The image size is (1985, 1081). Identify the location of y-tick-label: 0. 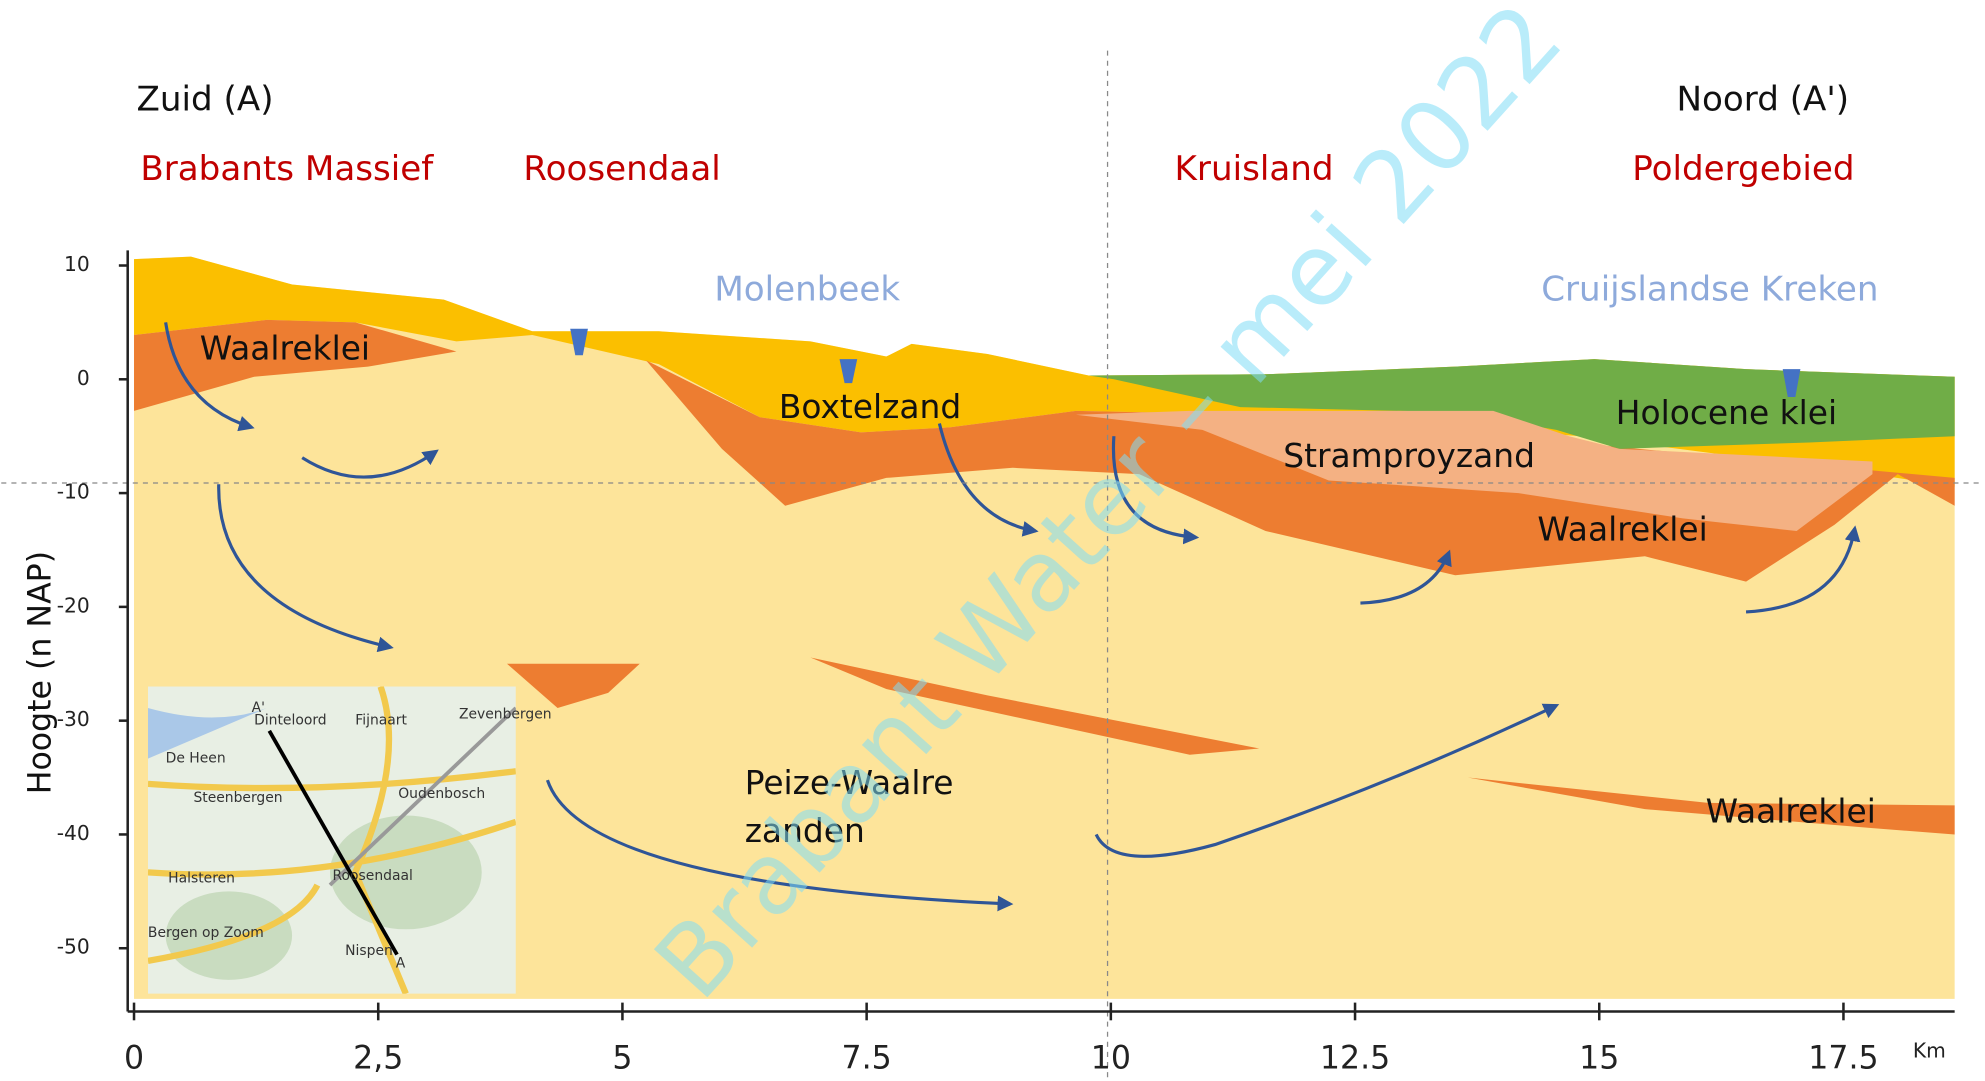
(83, 378).